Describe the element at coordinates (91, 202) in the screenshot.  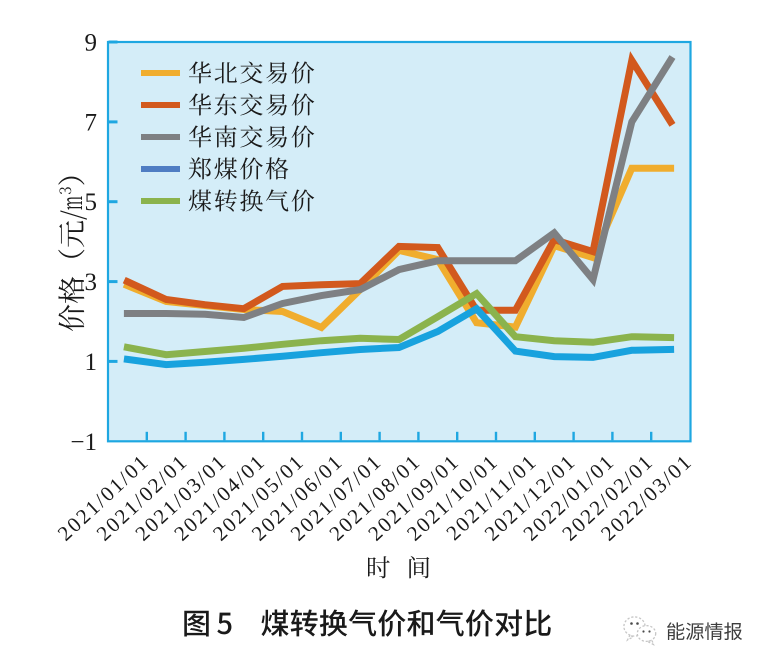
I see `svg-text: 5` at that location.